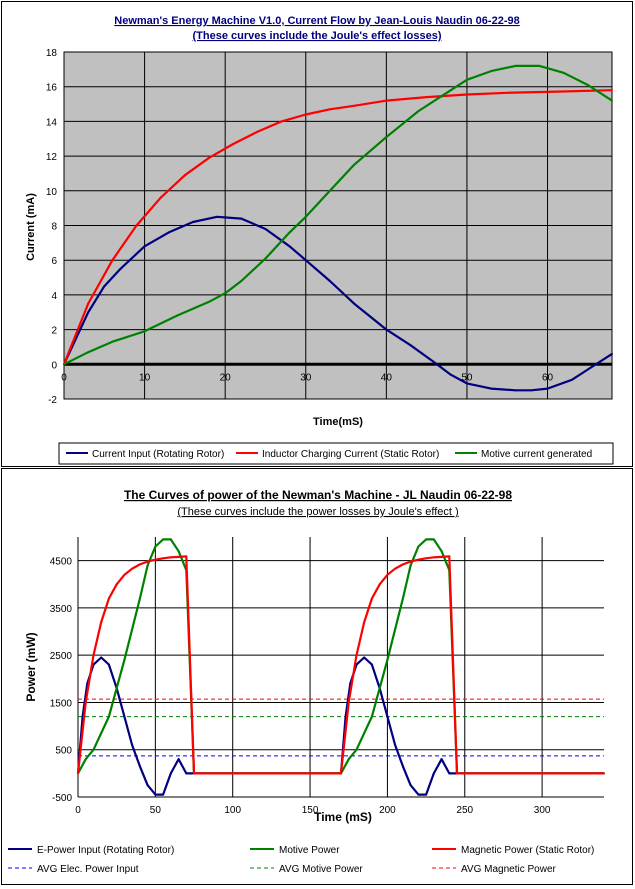 The height and width of the screenshot is (889, 635). Describe the element at coordinates (61, 703) in the screenshot. I see `y-tick-label: 1500` at that location.